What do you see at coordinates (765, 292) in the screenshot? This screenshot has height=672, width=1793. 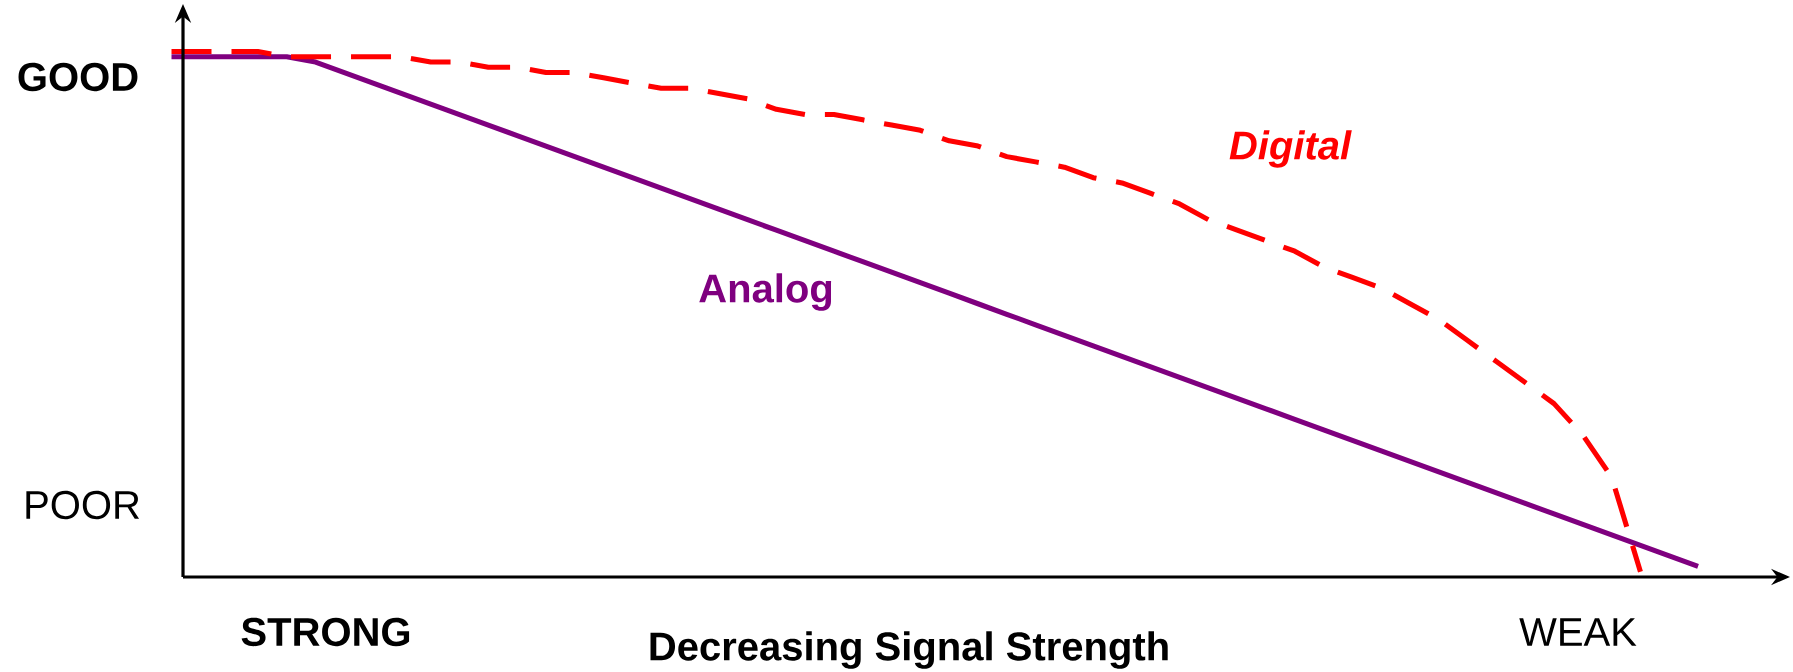 I see `series-label: Analog` at bounding box center [765, 292].